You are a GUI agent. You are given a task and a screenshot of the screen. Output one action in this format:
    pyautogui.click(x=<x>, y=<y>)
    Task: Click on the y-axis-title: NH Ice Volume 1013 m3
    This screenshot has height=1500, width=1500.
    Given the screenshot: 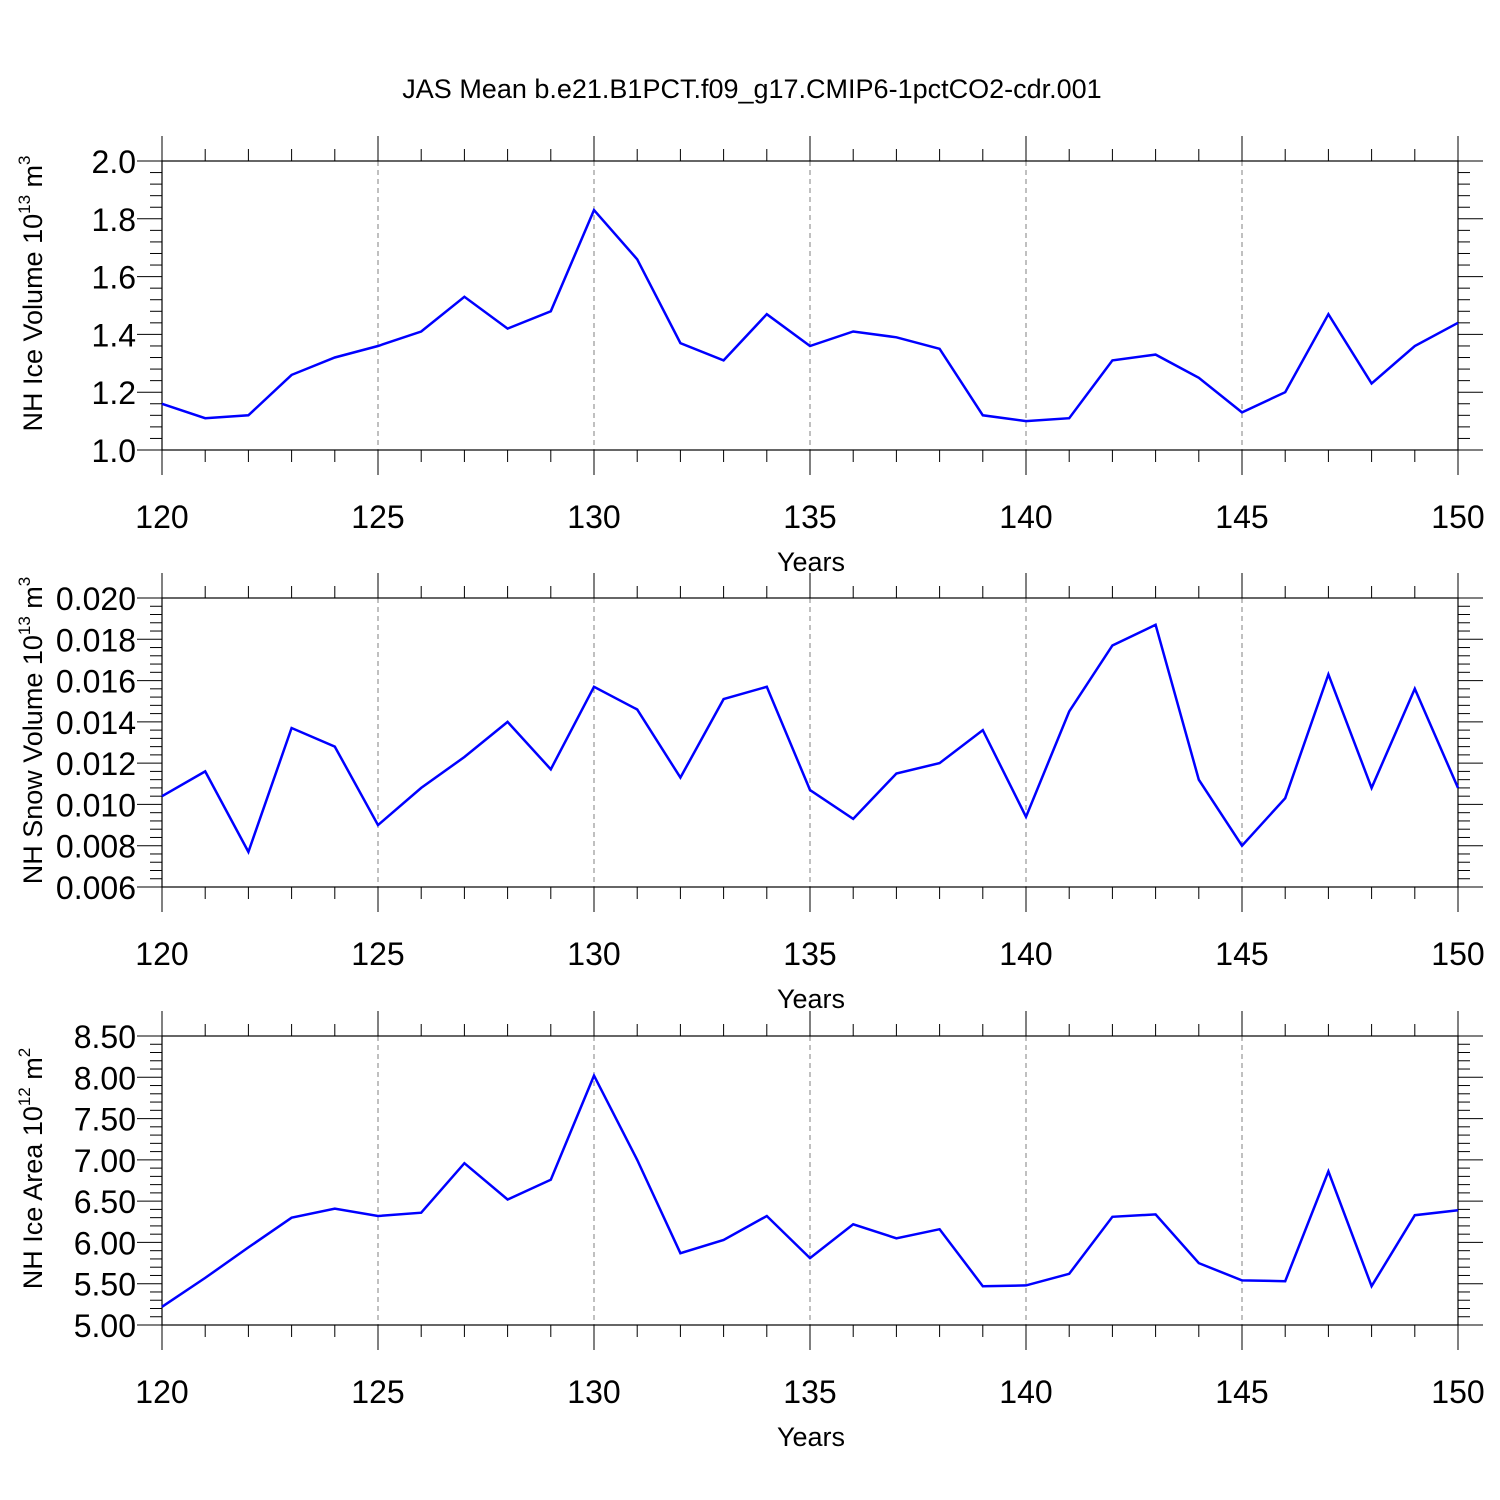 What is the action you would take?
    pyautogui.click(x=31, y=294)
    